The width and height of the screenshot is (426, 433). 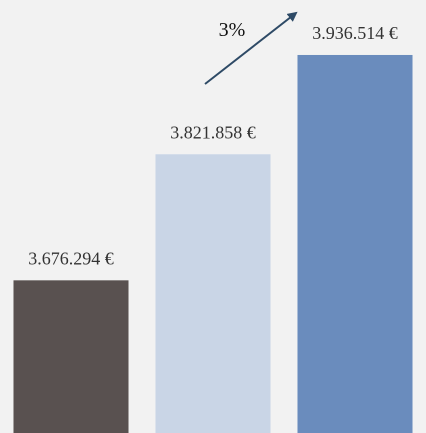 What do you see at coordinates (251, 48) in the screenshot?
I see `trend-arrow` at bounding box center [251, 48].